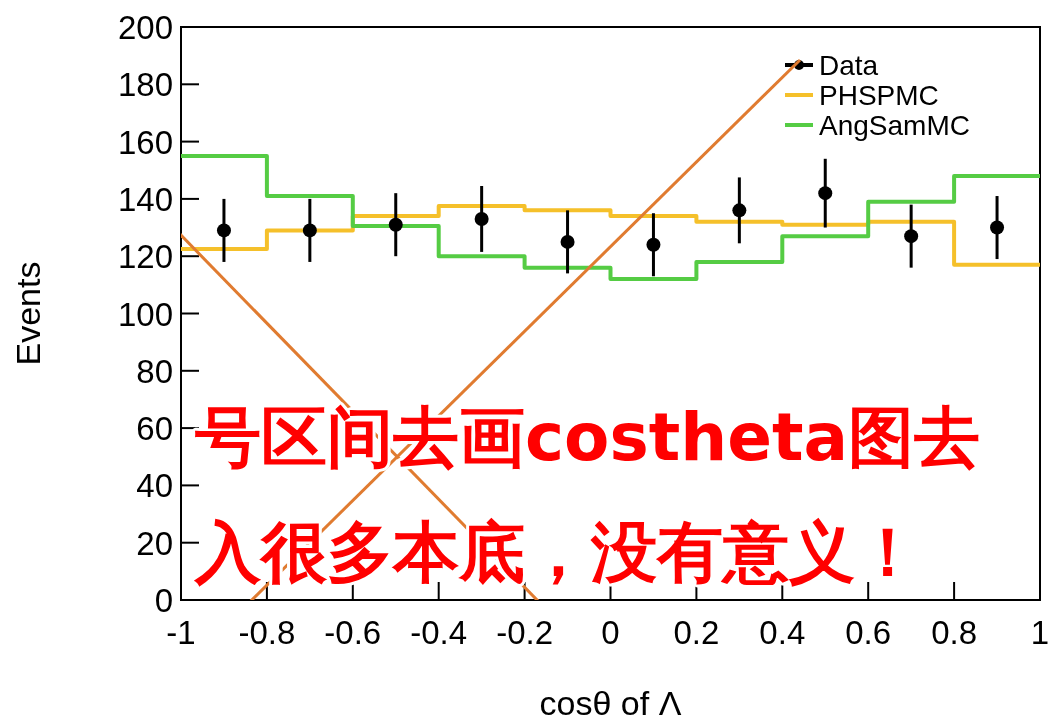 The width and height of the screenshot is (1048, 726). What do you see at coordinates (610, 703) in the screenshot?
I see `x-axis-title: cosθ of Λ` at bounding box center [610, 703].